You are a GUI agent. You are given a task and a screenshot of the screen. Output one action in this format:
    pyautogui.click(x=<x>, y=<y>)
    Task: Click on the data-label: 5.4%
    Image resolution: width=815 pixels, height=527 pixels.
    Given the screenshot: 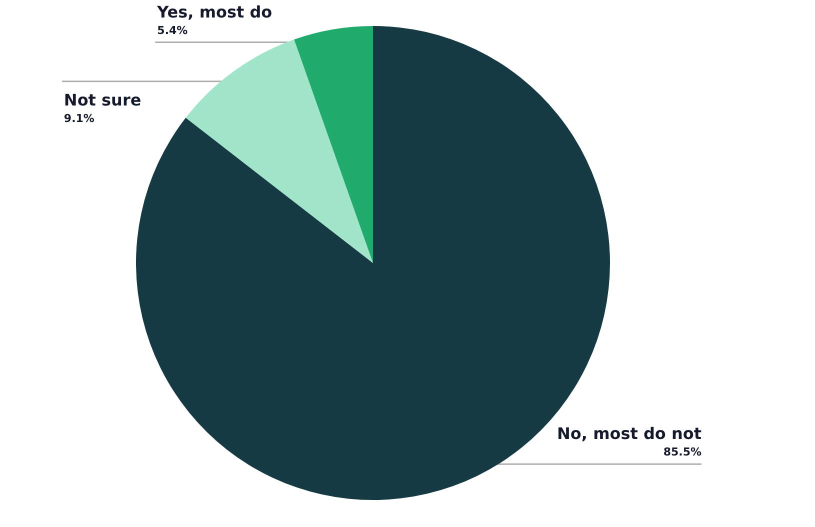 What is the action you would take?
    pyautogui.click(x=172, y=30)
    